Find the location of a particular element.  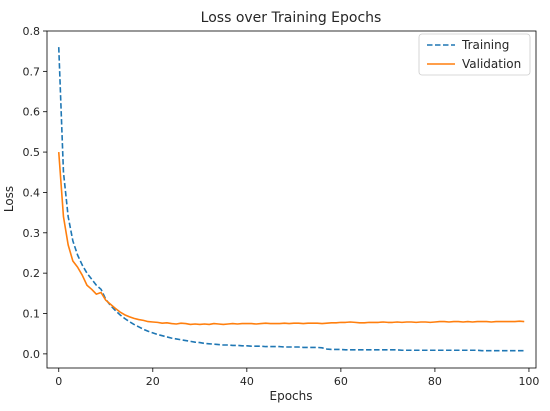

x-tick-label: 80 is located at coordinates (435, 381).